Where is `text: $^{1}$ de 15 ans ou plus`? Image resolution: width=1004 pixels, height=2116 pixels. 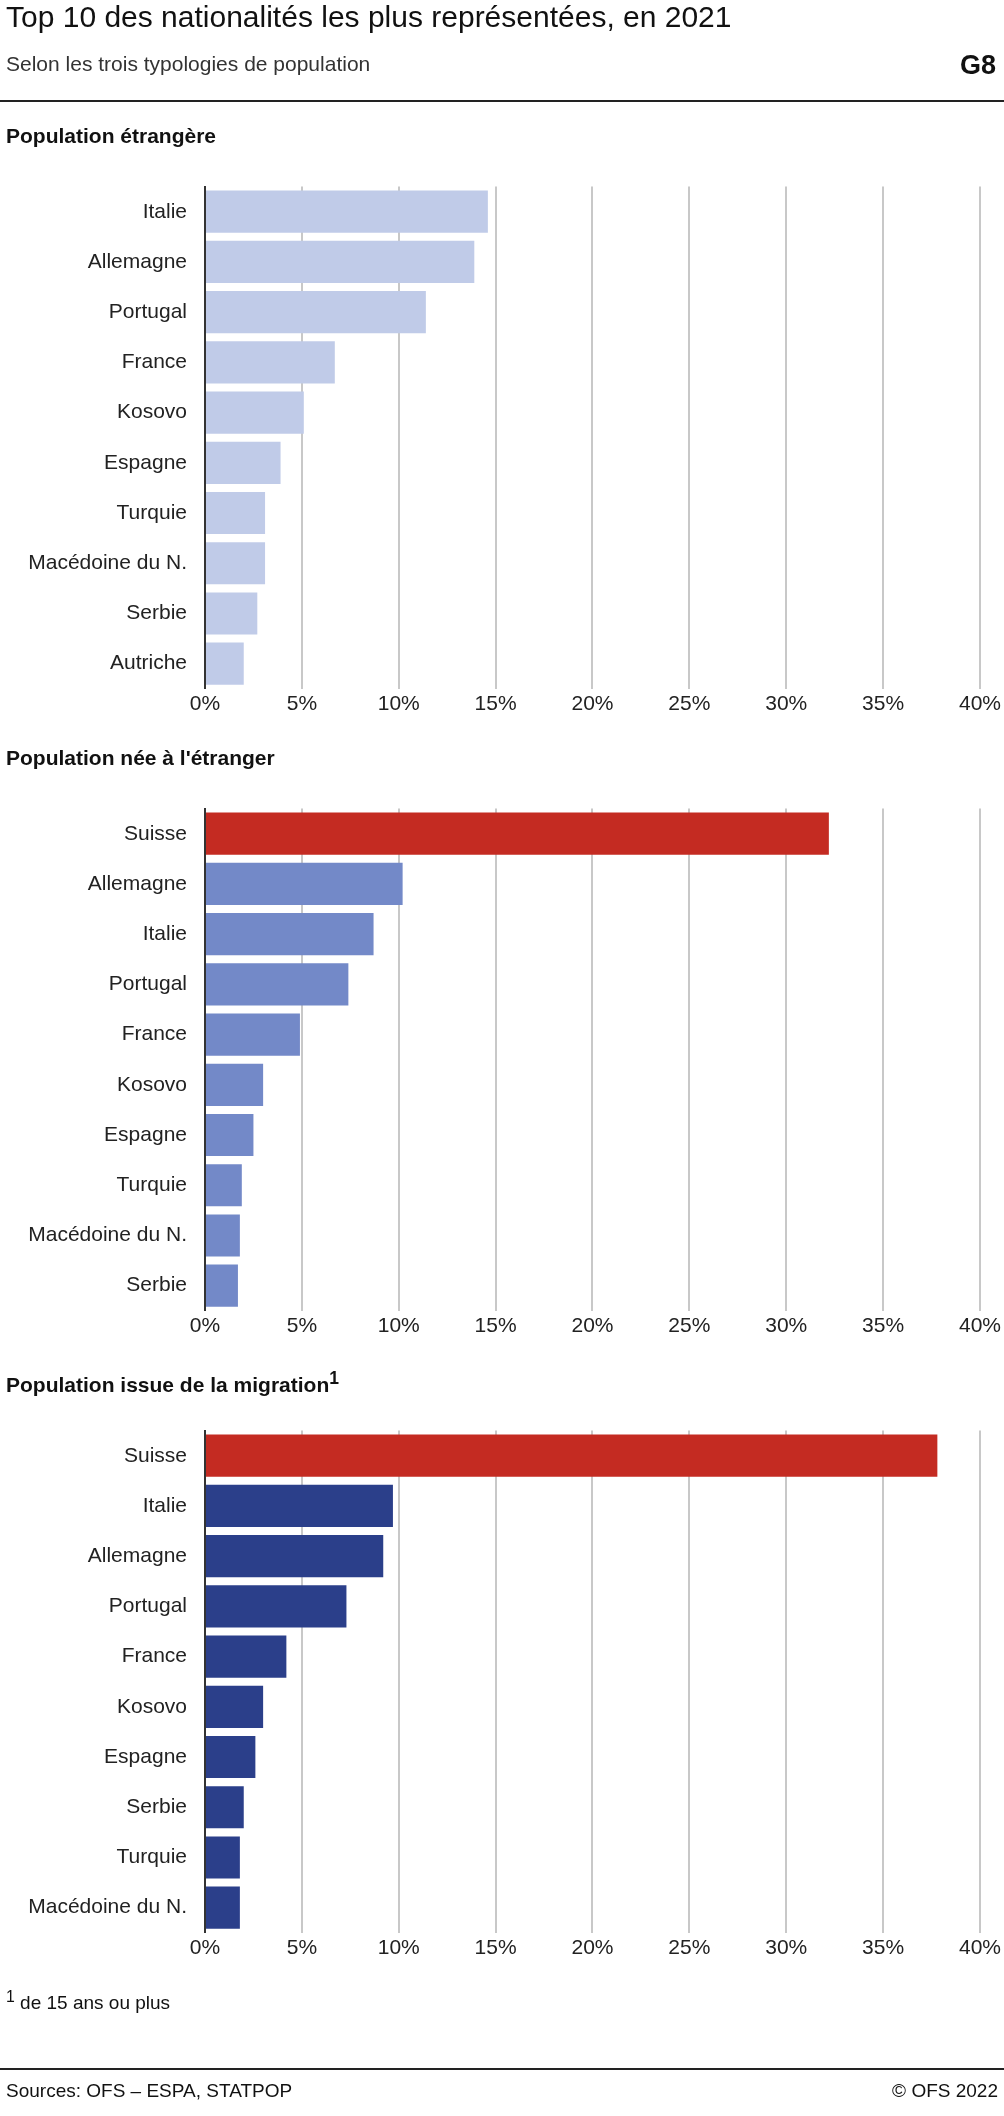 text: $^{1}$ de 15 ans ou plus is located at coordinates (88, 2001).